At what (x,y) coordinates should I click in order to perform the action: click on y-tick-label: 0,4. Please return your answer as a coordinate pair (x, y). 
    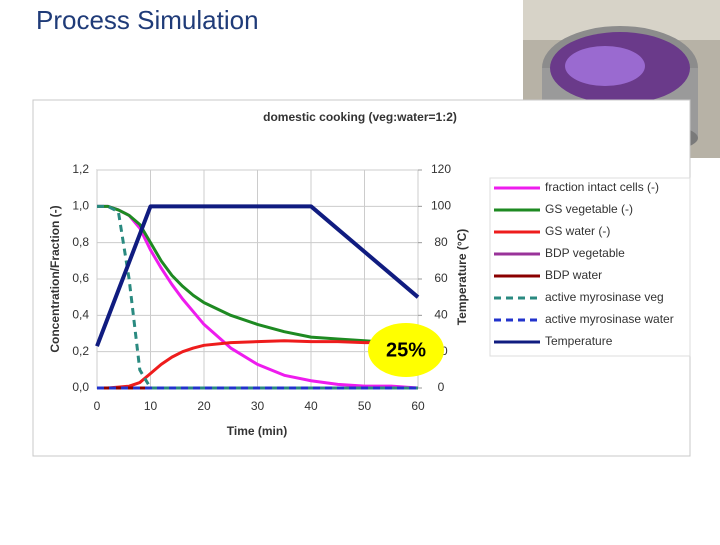
    Looking at the image, I should click on (80, 315).